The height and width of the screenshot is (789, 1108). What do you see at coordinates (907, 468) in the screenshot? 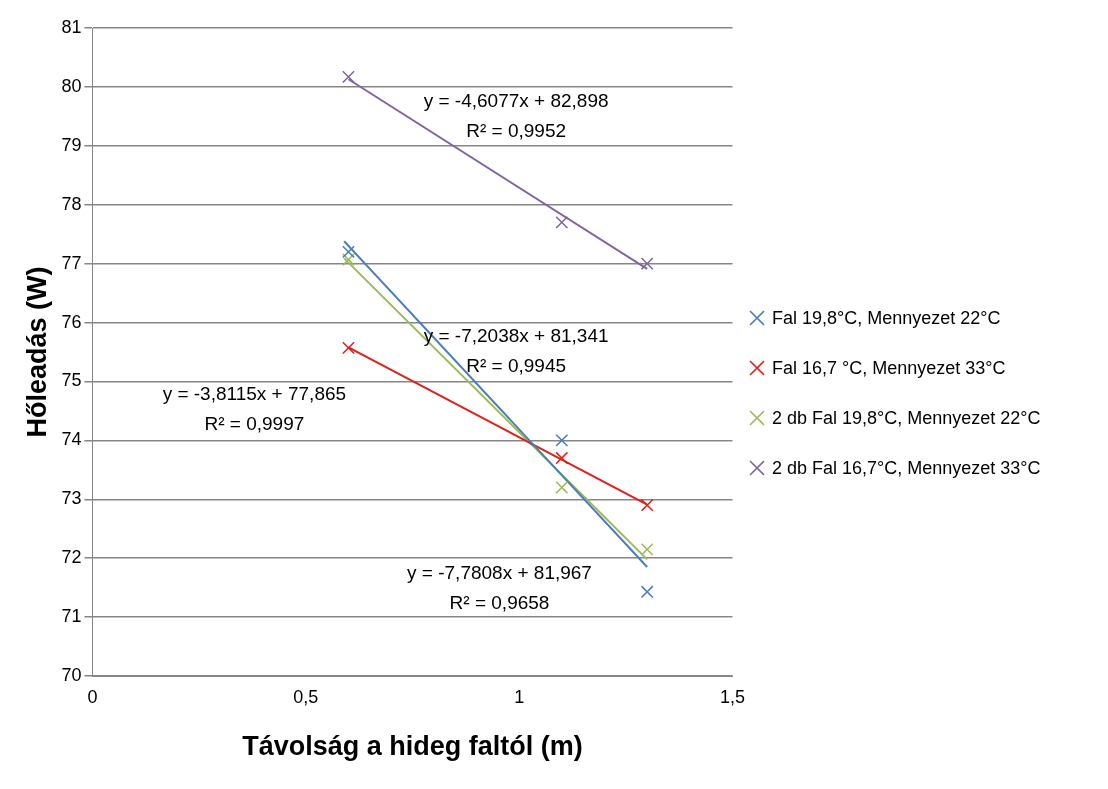
I see `legend-label: 2 db Fal 16,7°C, Mennyezet 33°C` at bounding box center [907, 468].